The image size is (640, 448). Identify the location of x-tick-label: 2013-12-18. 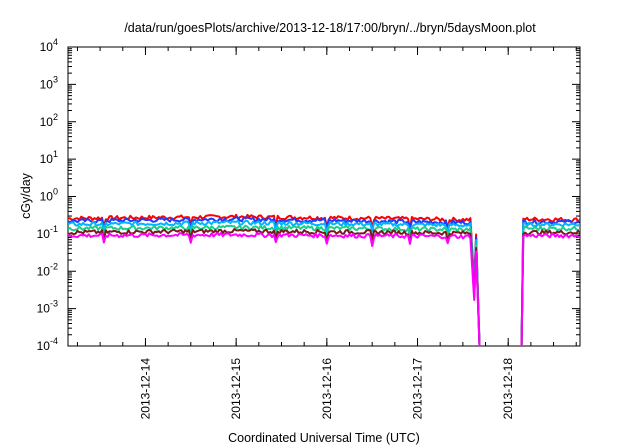
(508, 389).